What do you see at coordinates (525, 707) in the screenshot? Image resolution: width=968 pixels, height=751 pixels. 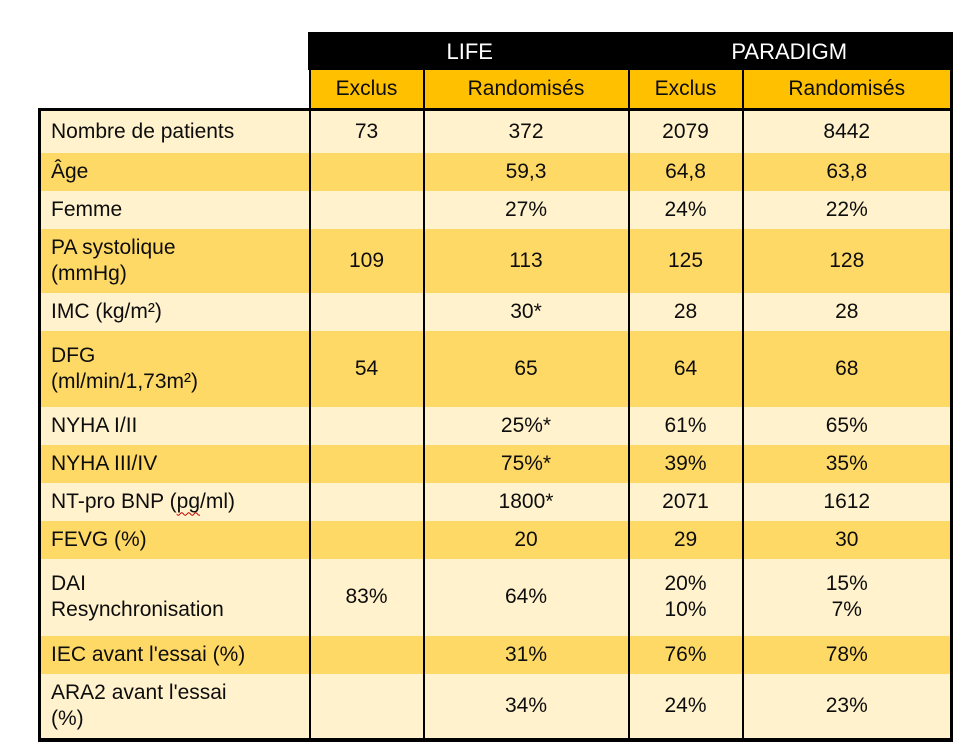 I see `value-cell: 34%` at bounding box center [525, 707].